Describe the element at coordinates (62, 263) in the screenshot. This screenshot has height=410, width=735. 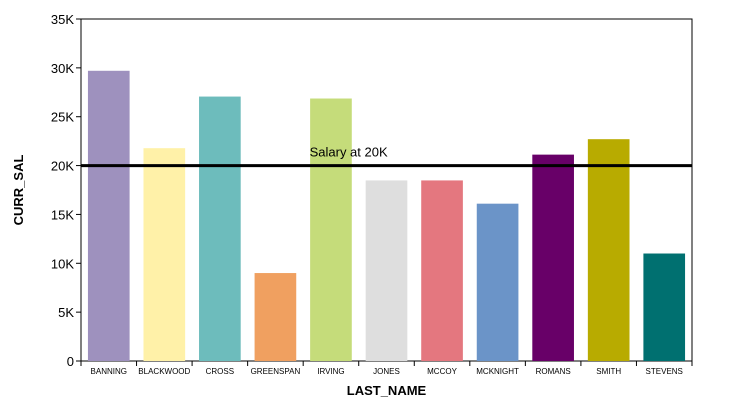
I see `y-tick-label: 10K` at that location.